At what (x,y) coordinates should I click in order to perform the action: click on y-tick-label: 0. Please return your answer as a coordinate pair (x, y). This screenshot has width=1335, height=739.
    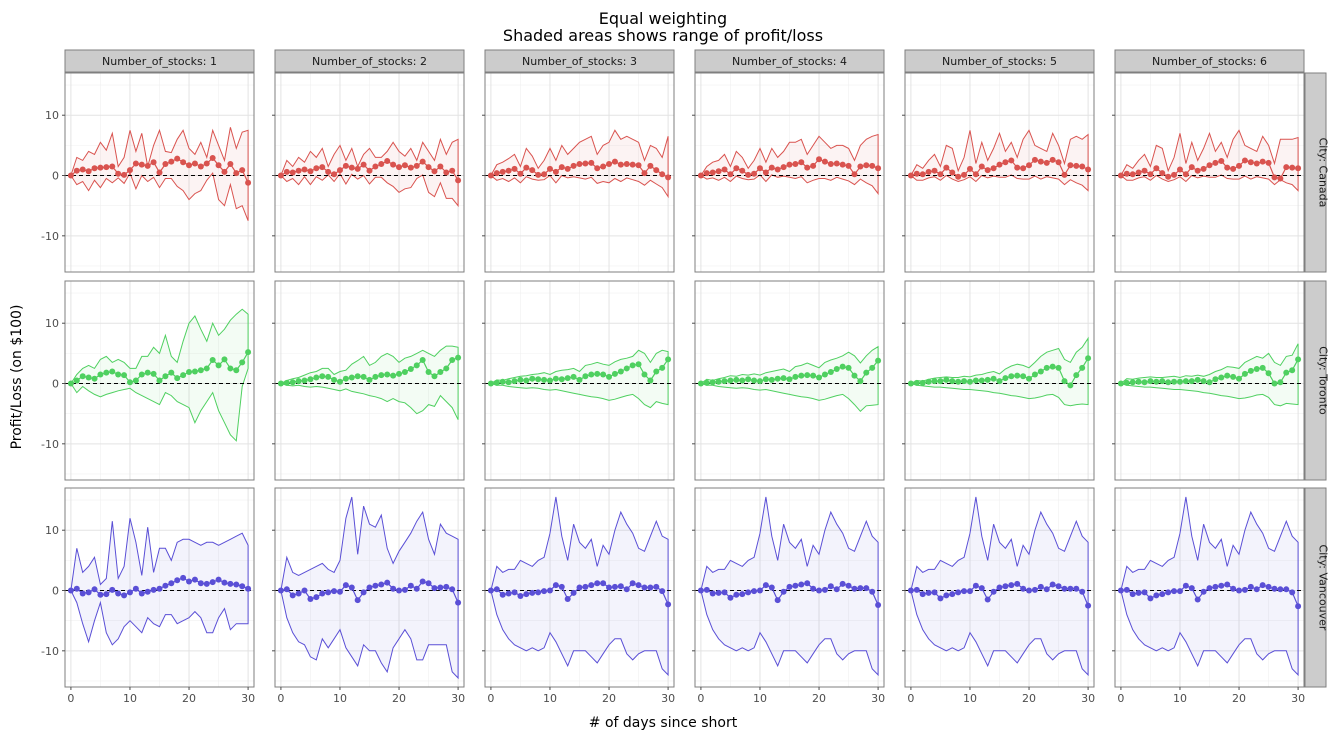
    Looking at the image, I should click on (55, 176).